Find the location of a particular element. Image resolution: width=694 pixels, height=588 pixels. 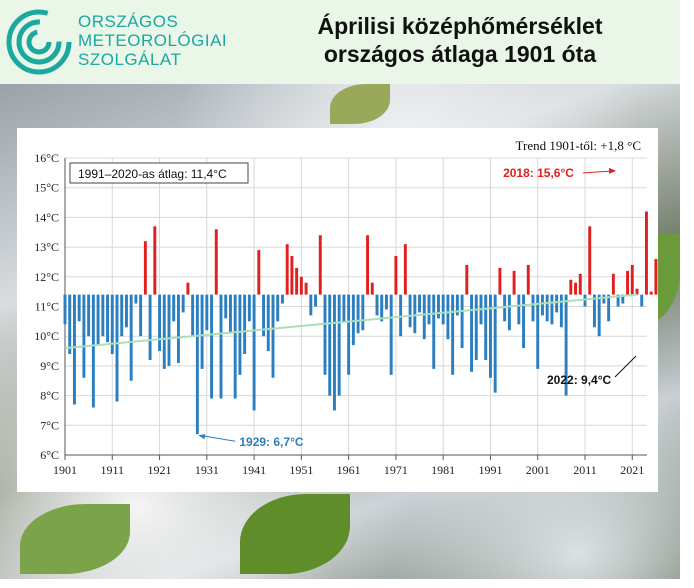

x-tick-label: 2021 is located at coordinates (632, 470).